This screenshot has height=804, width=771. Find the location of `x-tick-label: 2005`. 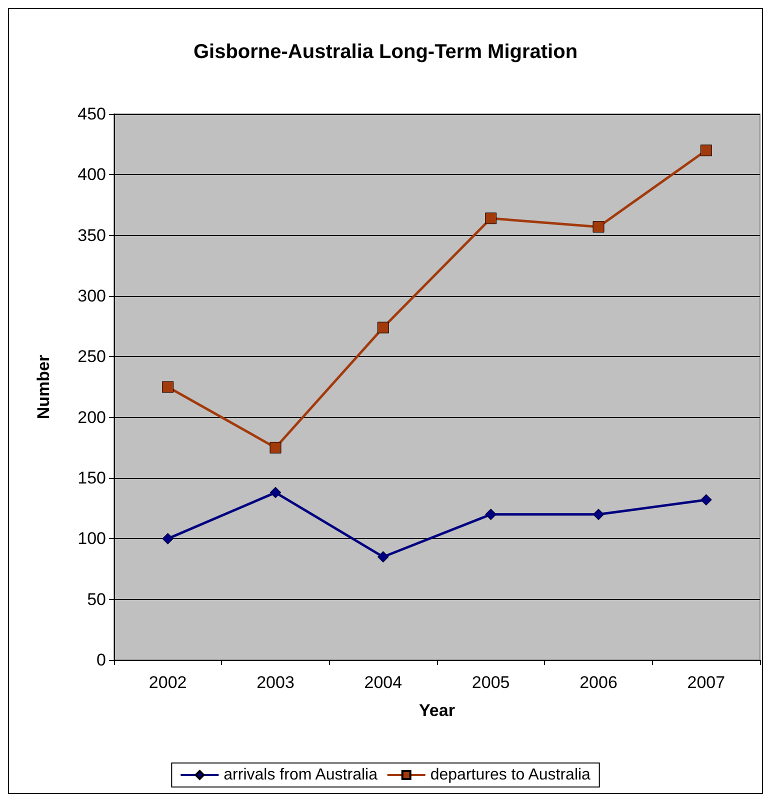

x-tick-label: 2005 is located at coordinates (491, 682).